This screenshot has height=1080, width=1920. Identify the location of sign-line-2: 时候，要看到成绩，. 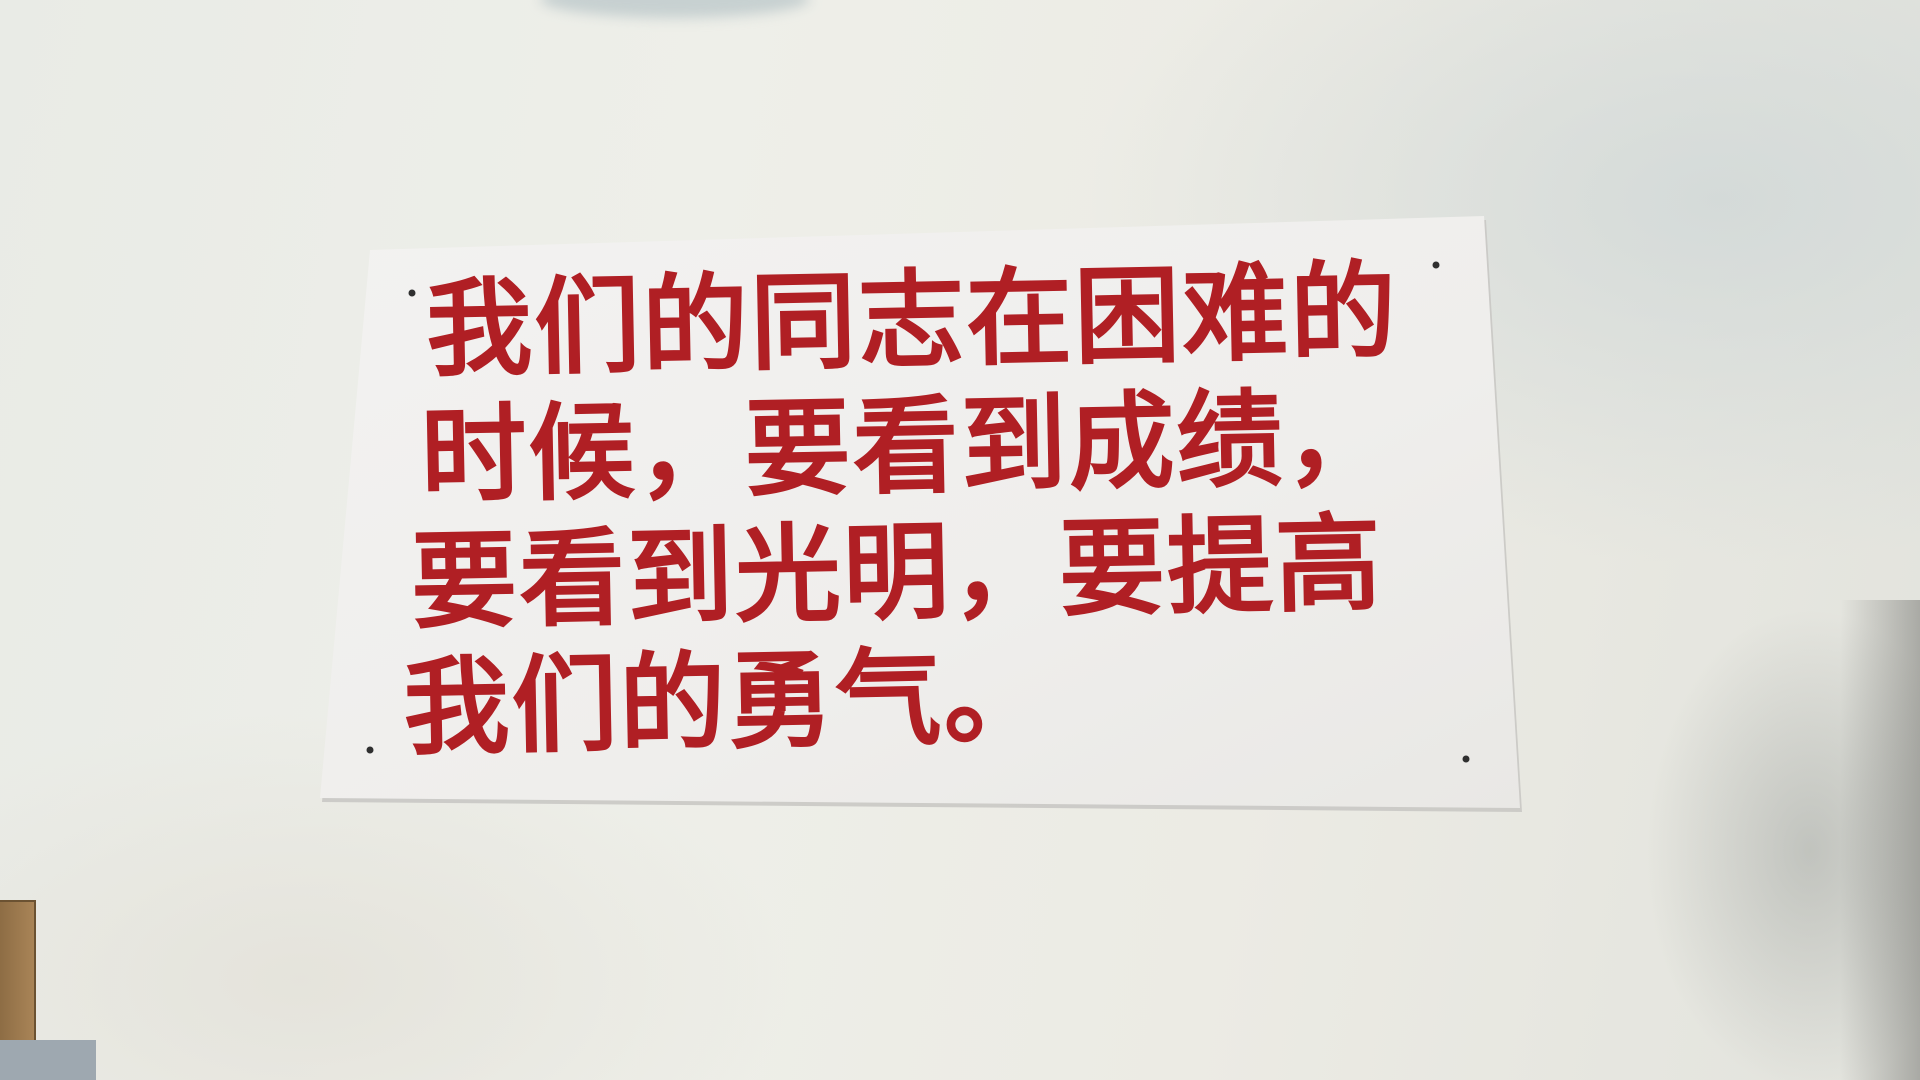
(906, 446).